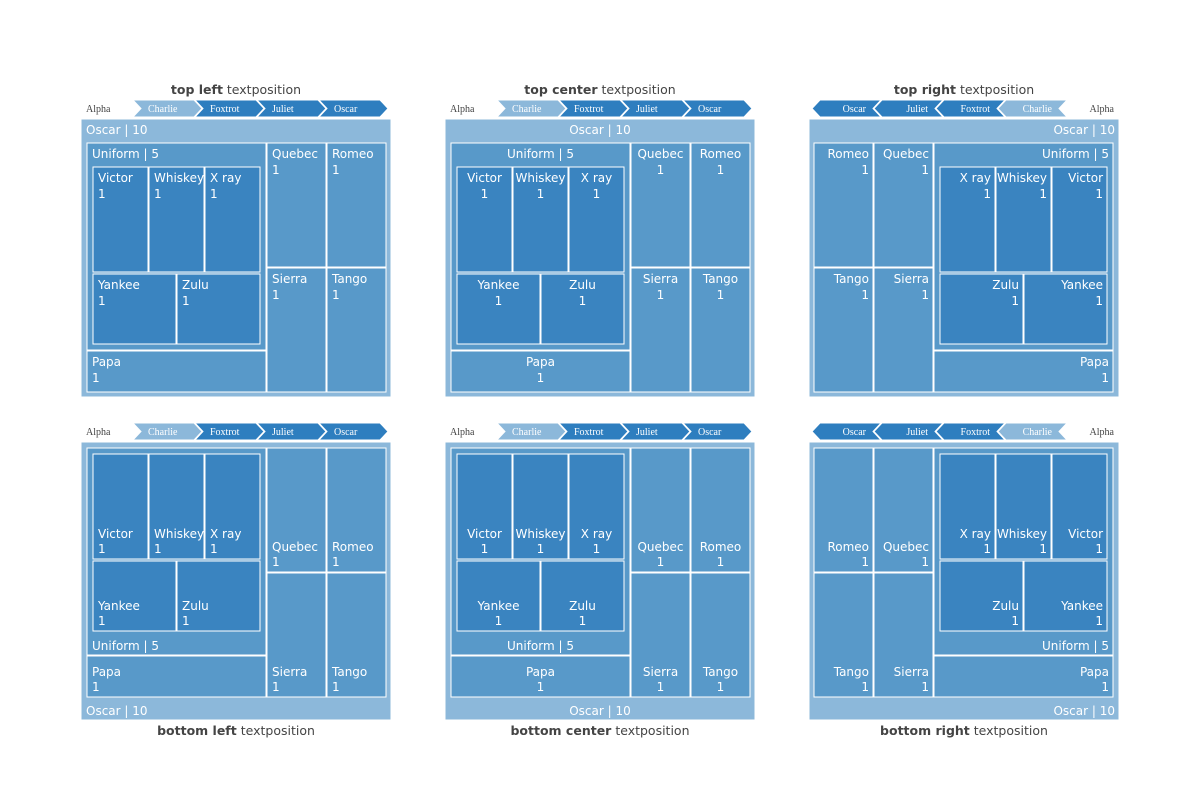 This screenshot has height=800, width=1200. I want to click on tile-value-sierra: 1, so click(276, 687).